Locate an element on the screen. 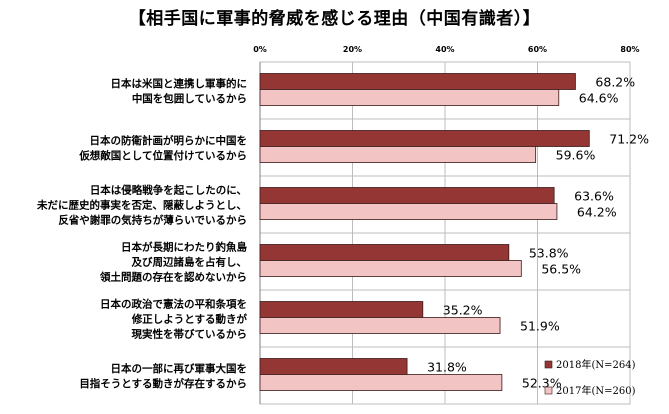 This screenshot has height=414, width=669. category-label: 日本は侵略戦争を起こしたのに、 is located at coordinates (168, 190).